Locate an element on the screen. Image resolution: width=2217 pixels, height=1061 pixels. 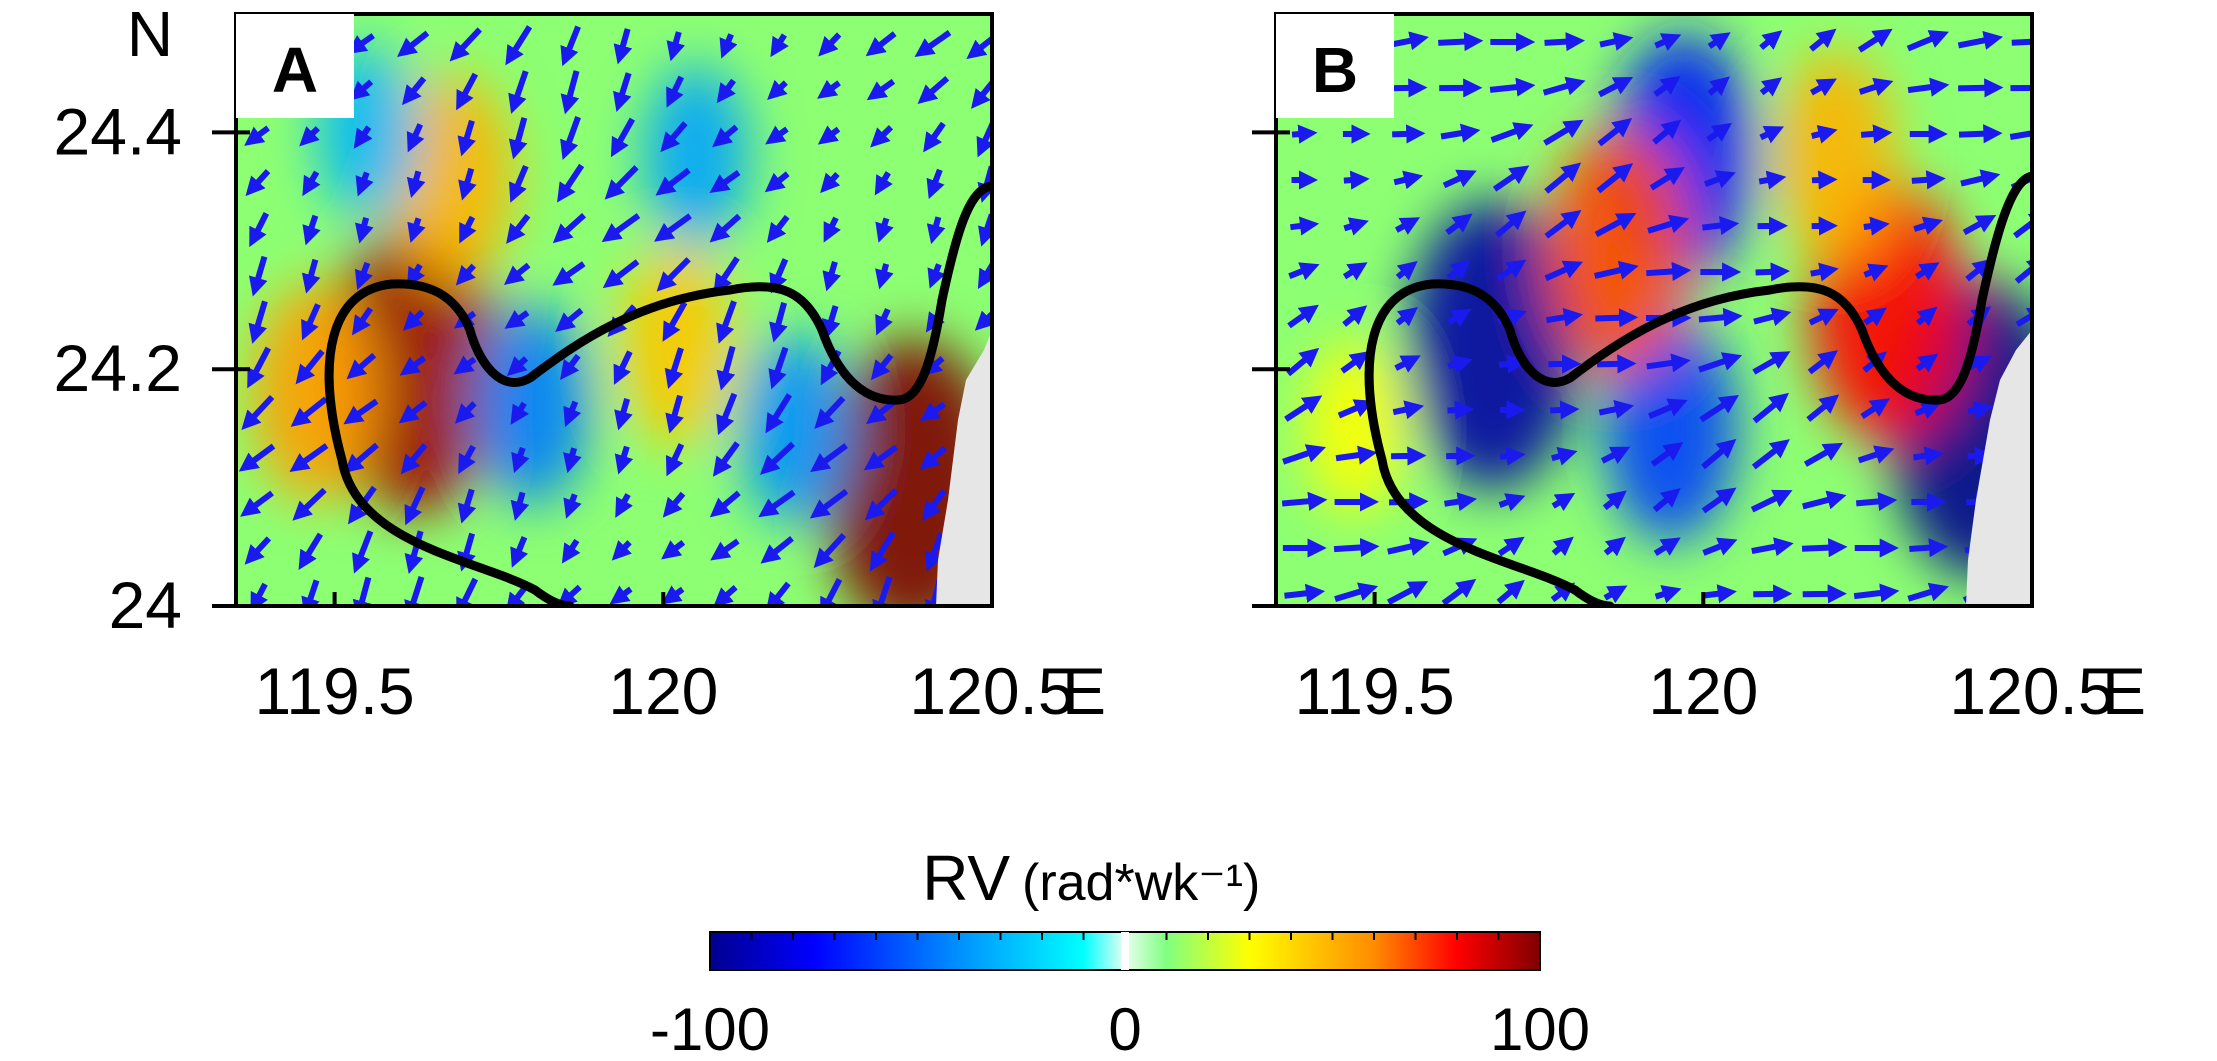
x-tick-label-b-0: 119.5 is located at coordinates (1374, 691).